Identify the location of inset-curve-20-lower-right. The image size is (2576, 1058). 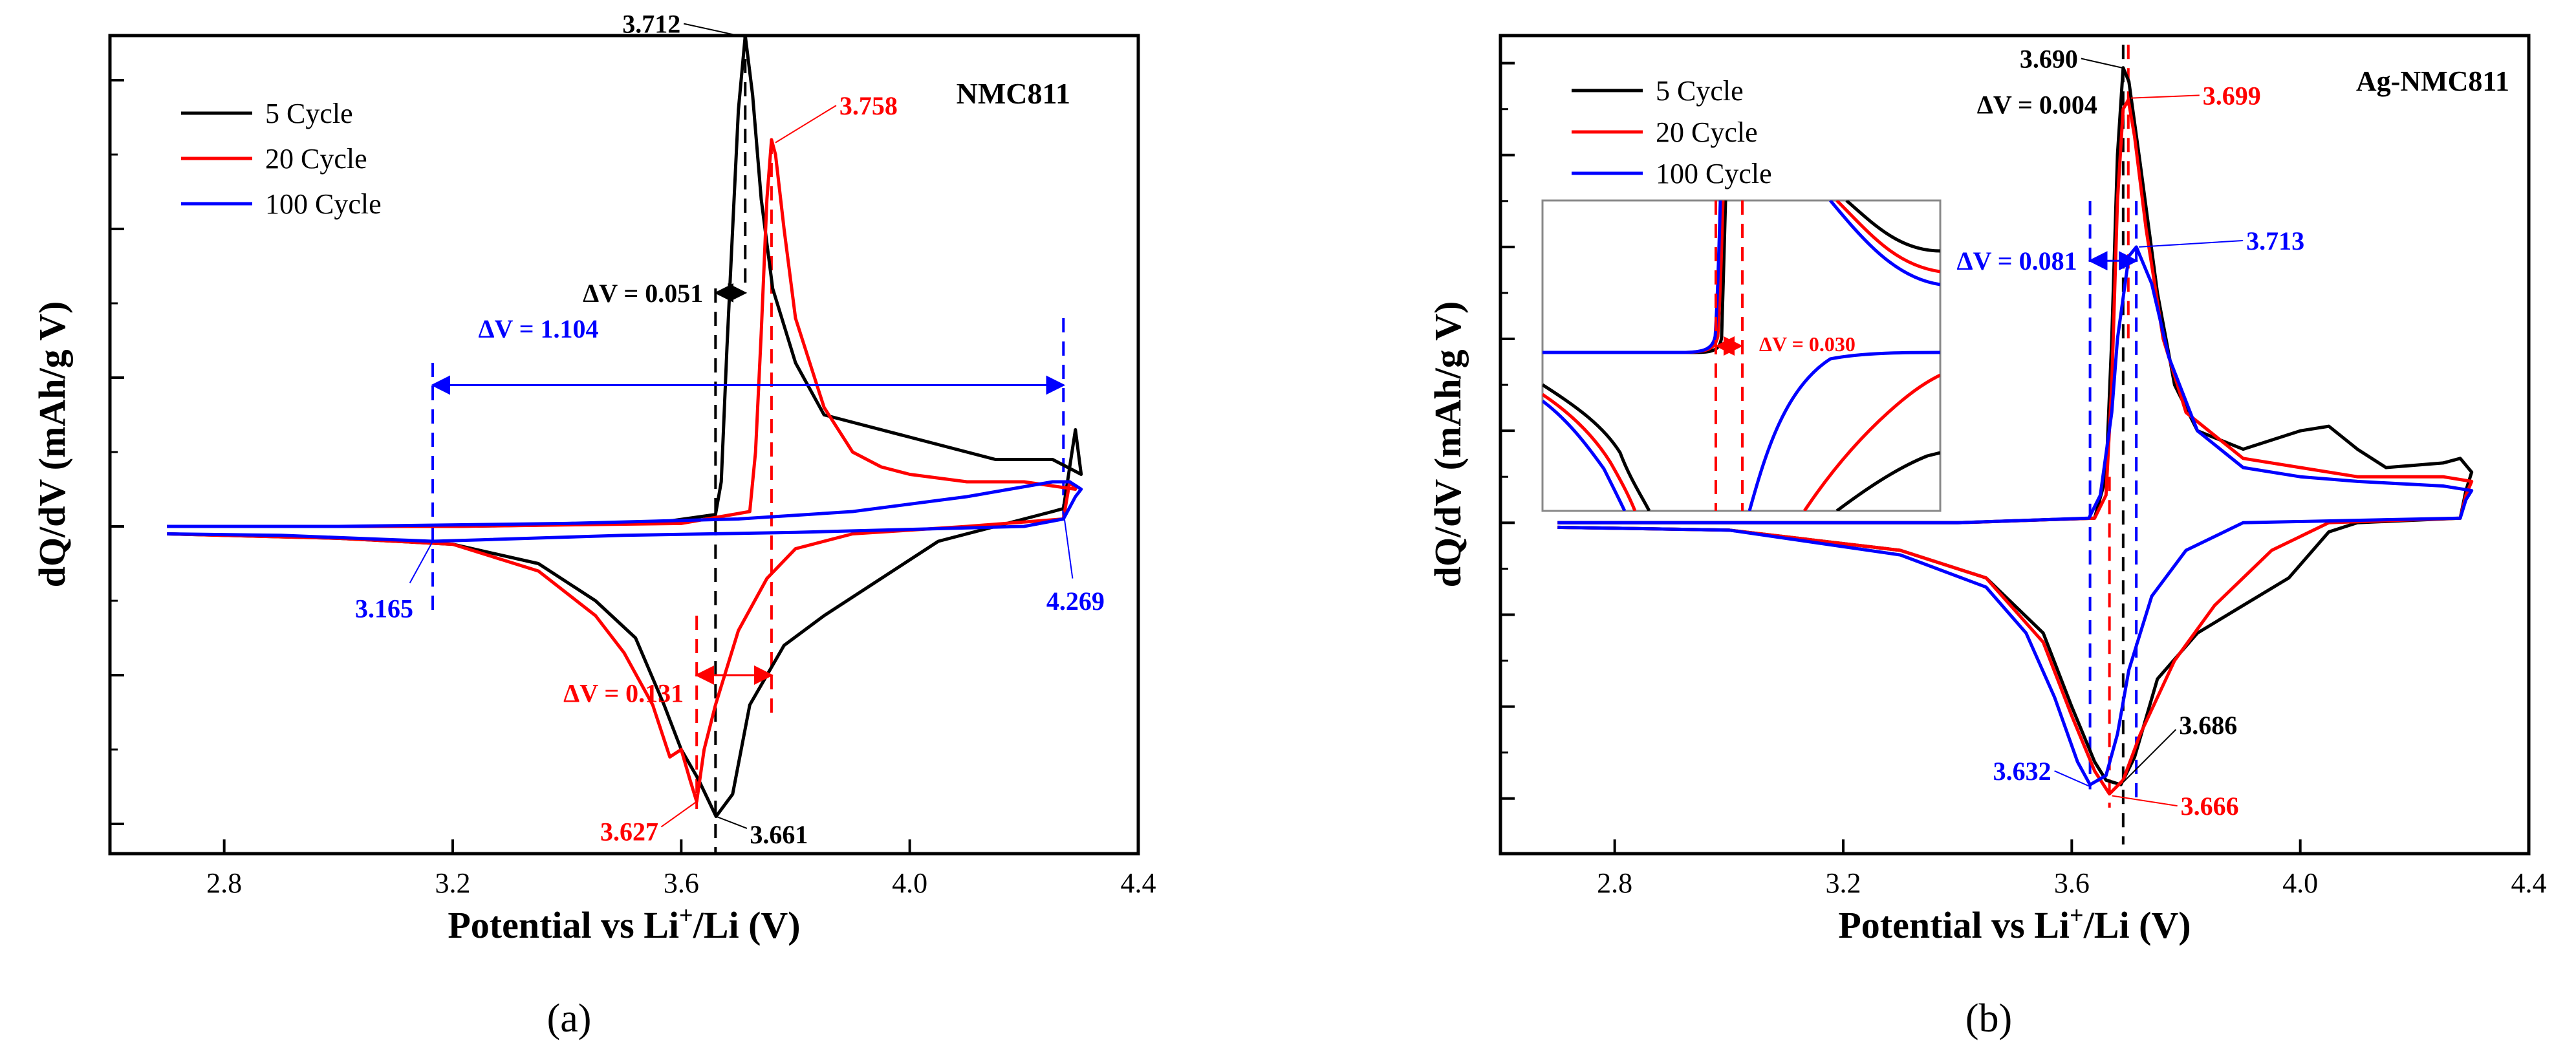
(1871, 442).